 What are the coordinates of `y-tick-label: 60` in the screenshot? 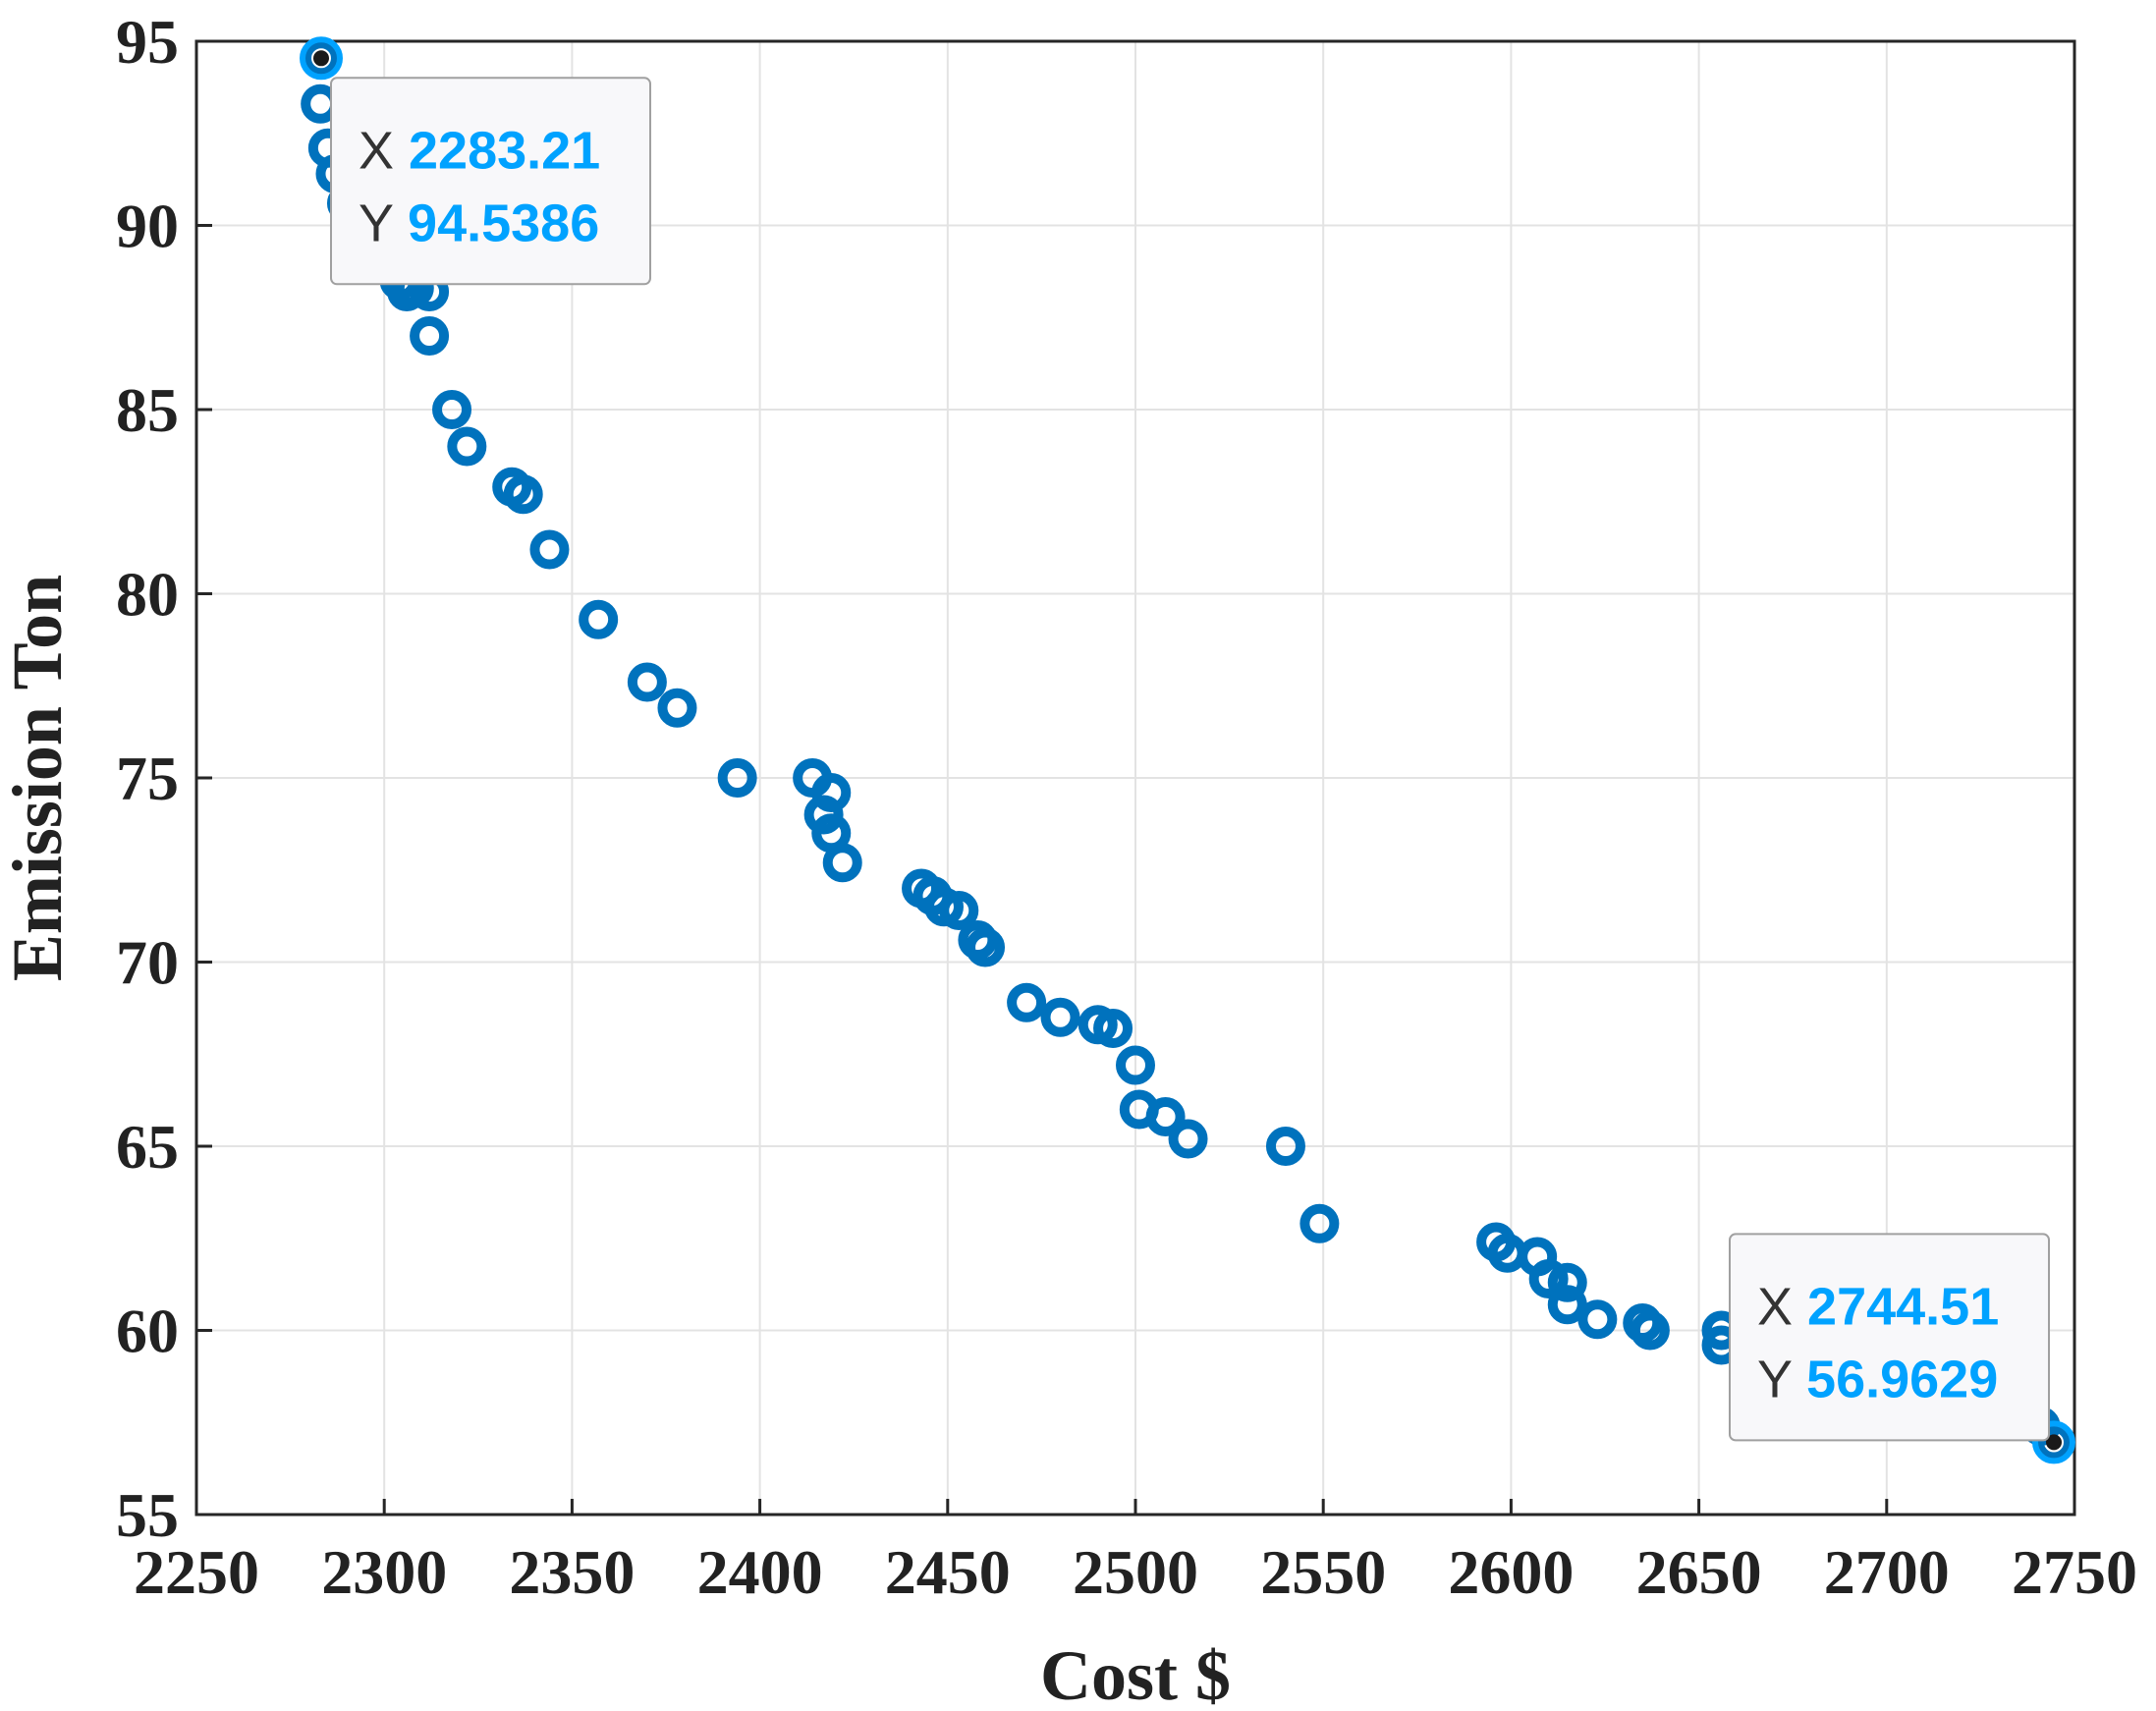 It's located at (147, 1331).